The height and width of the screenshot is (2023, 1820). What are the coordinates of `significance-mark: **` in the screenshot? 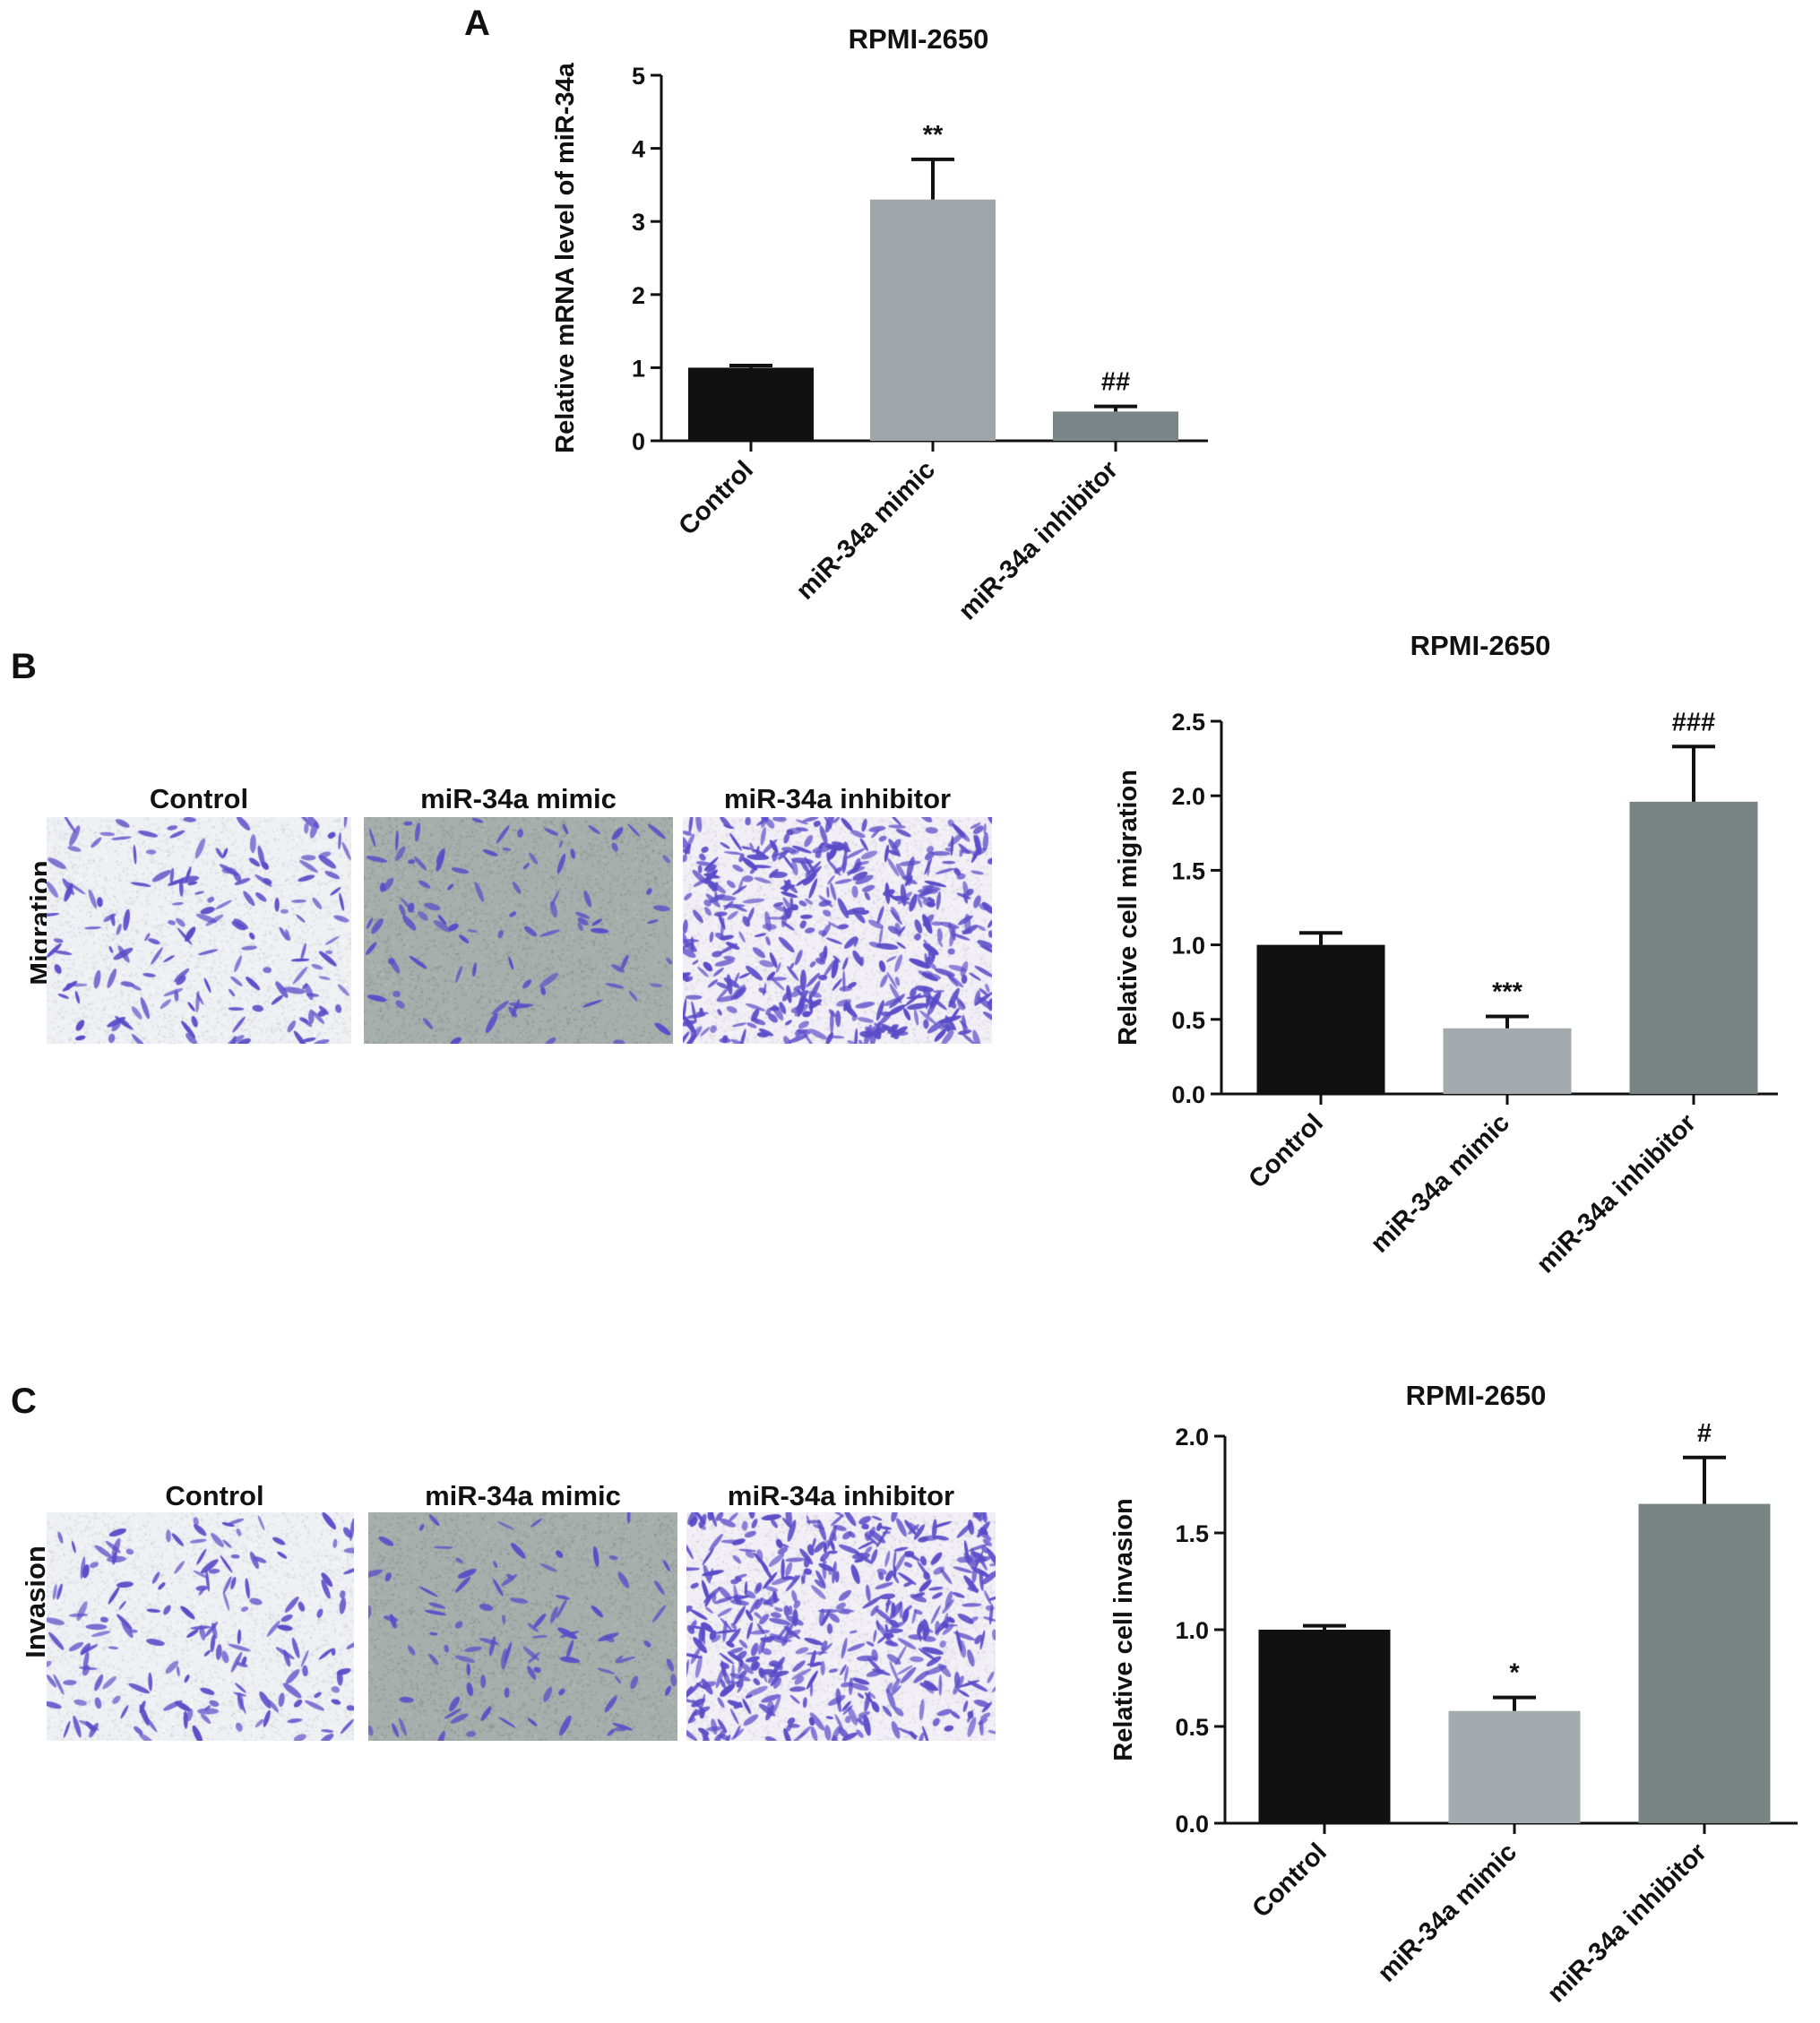 It's located at (933, 135).